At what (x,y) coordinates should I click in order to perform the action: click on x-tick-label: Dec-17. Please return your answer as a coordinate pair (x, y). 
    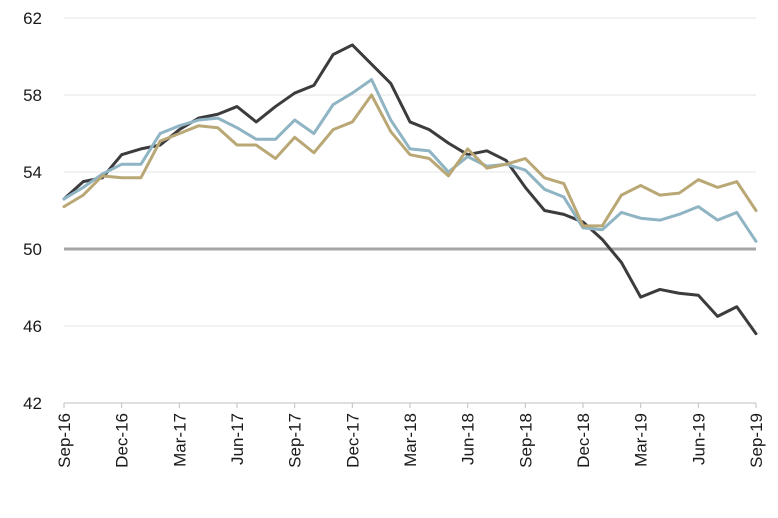
    Looking at the image, I should click on (352, 440).